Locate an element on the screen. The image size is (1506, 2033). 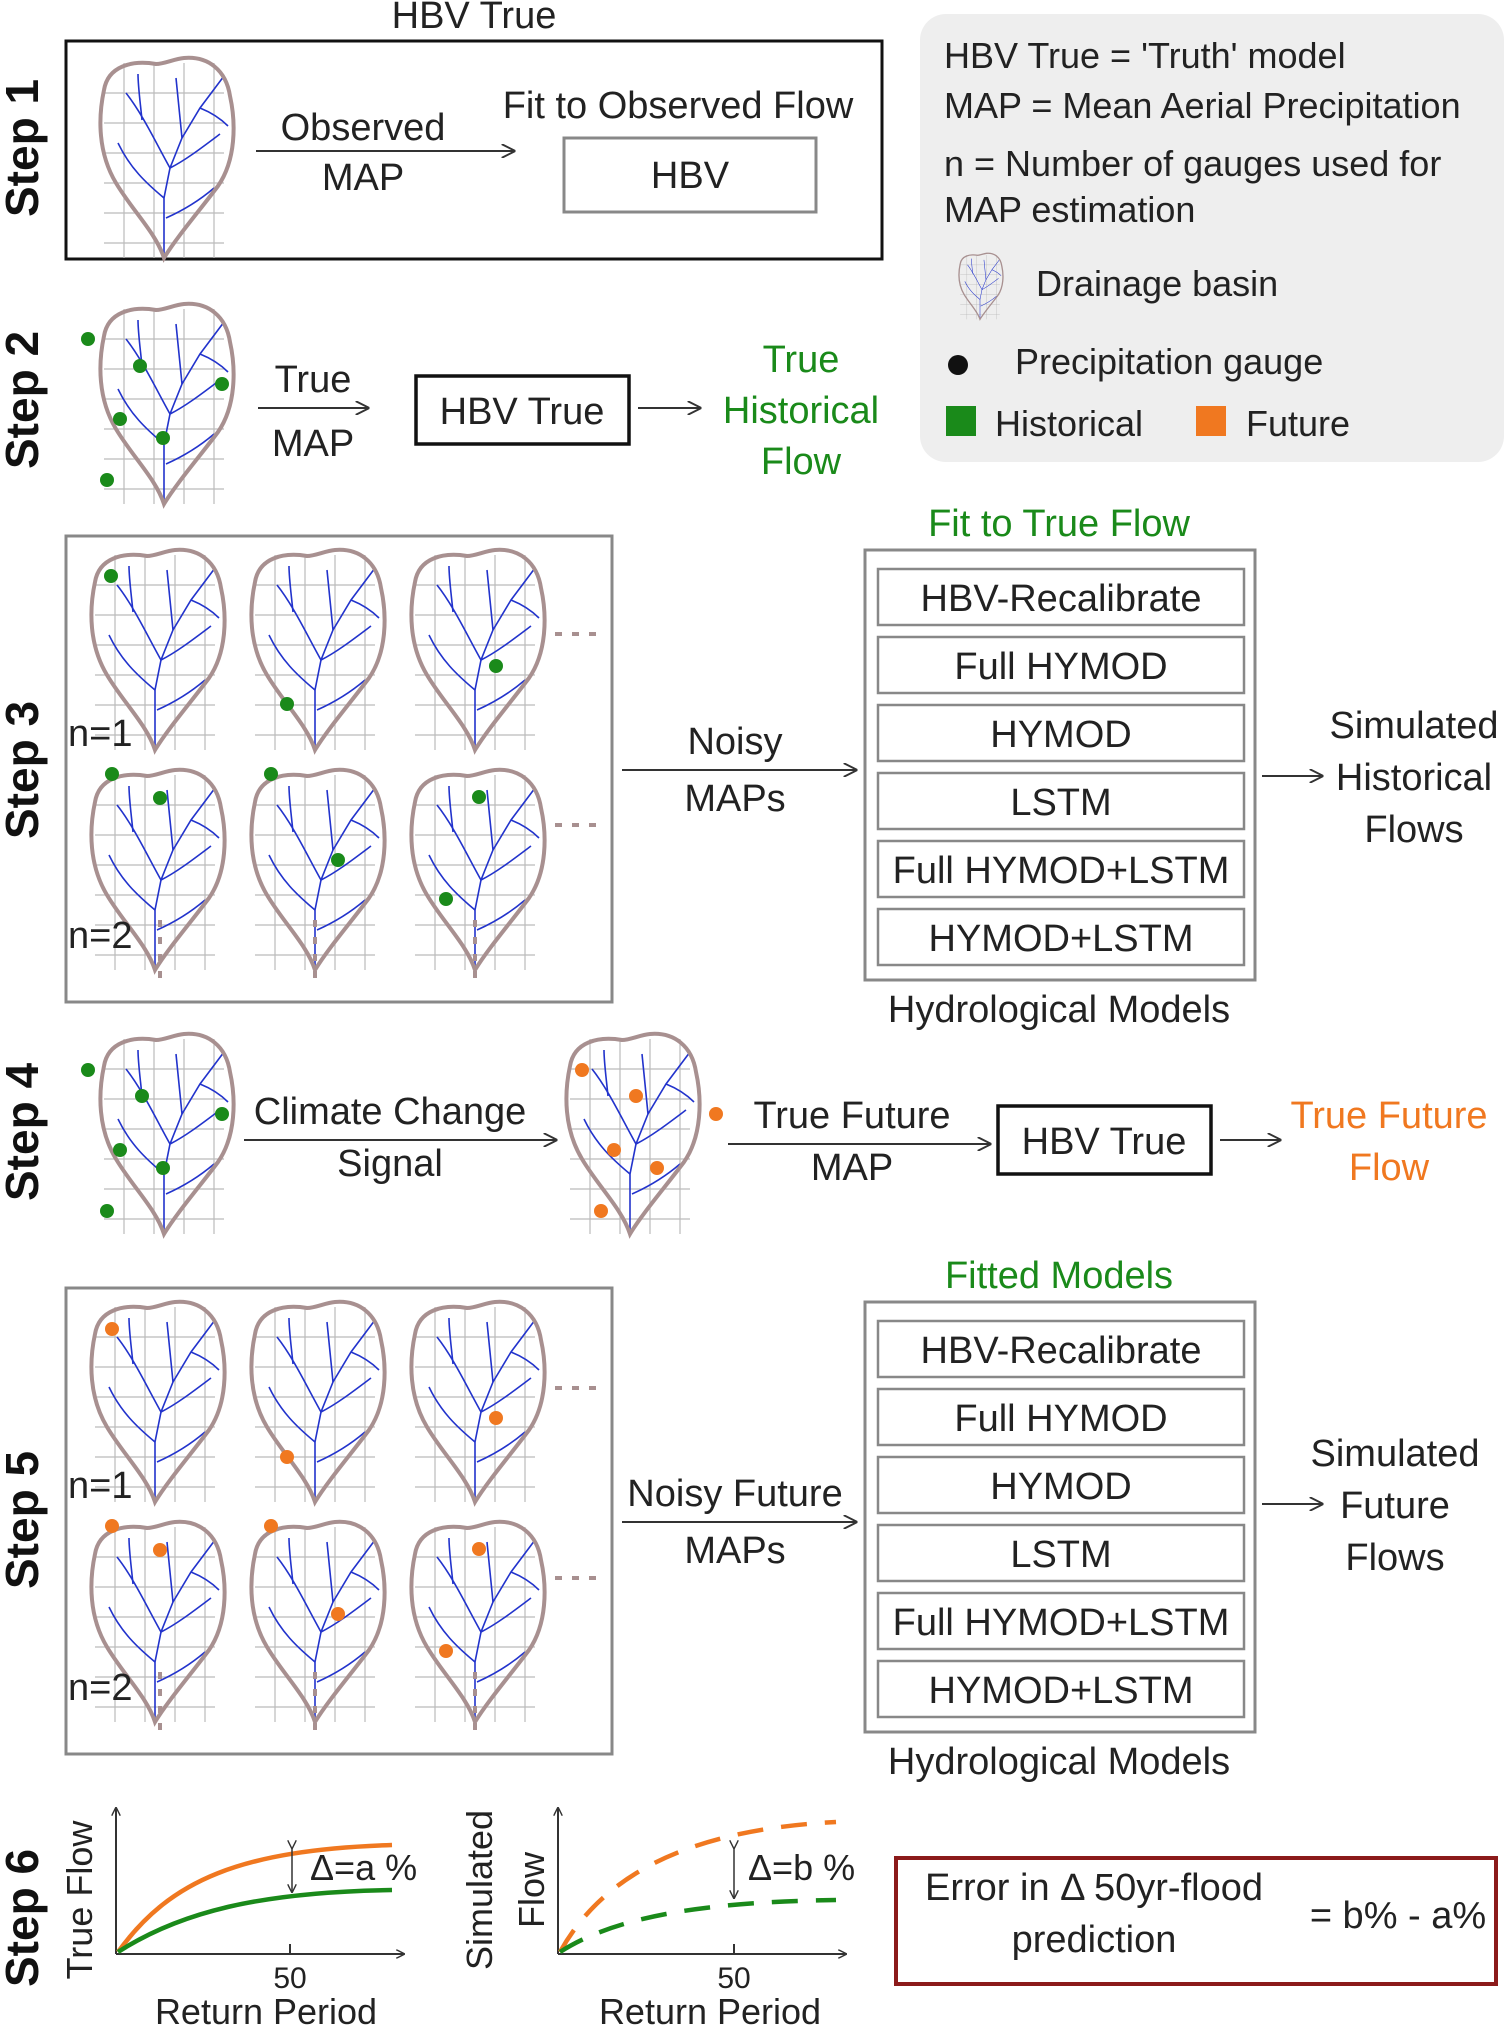
step3-header: Fit to True Flow is located at coordinates (1059, 524).